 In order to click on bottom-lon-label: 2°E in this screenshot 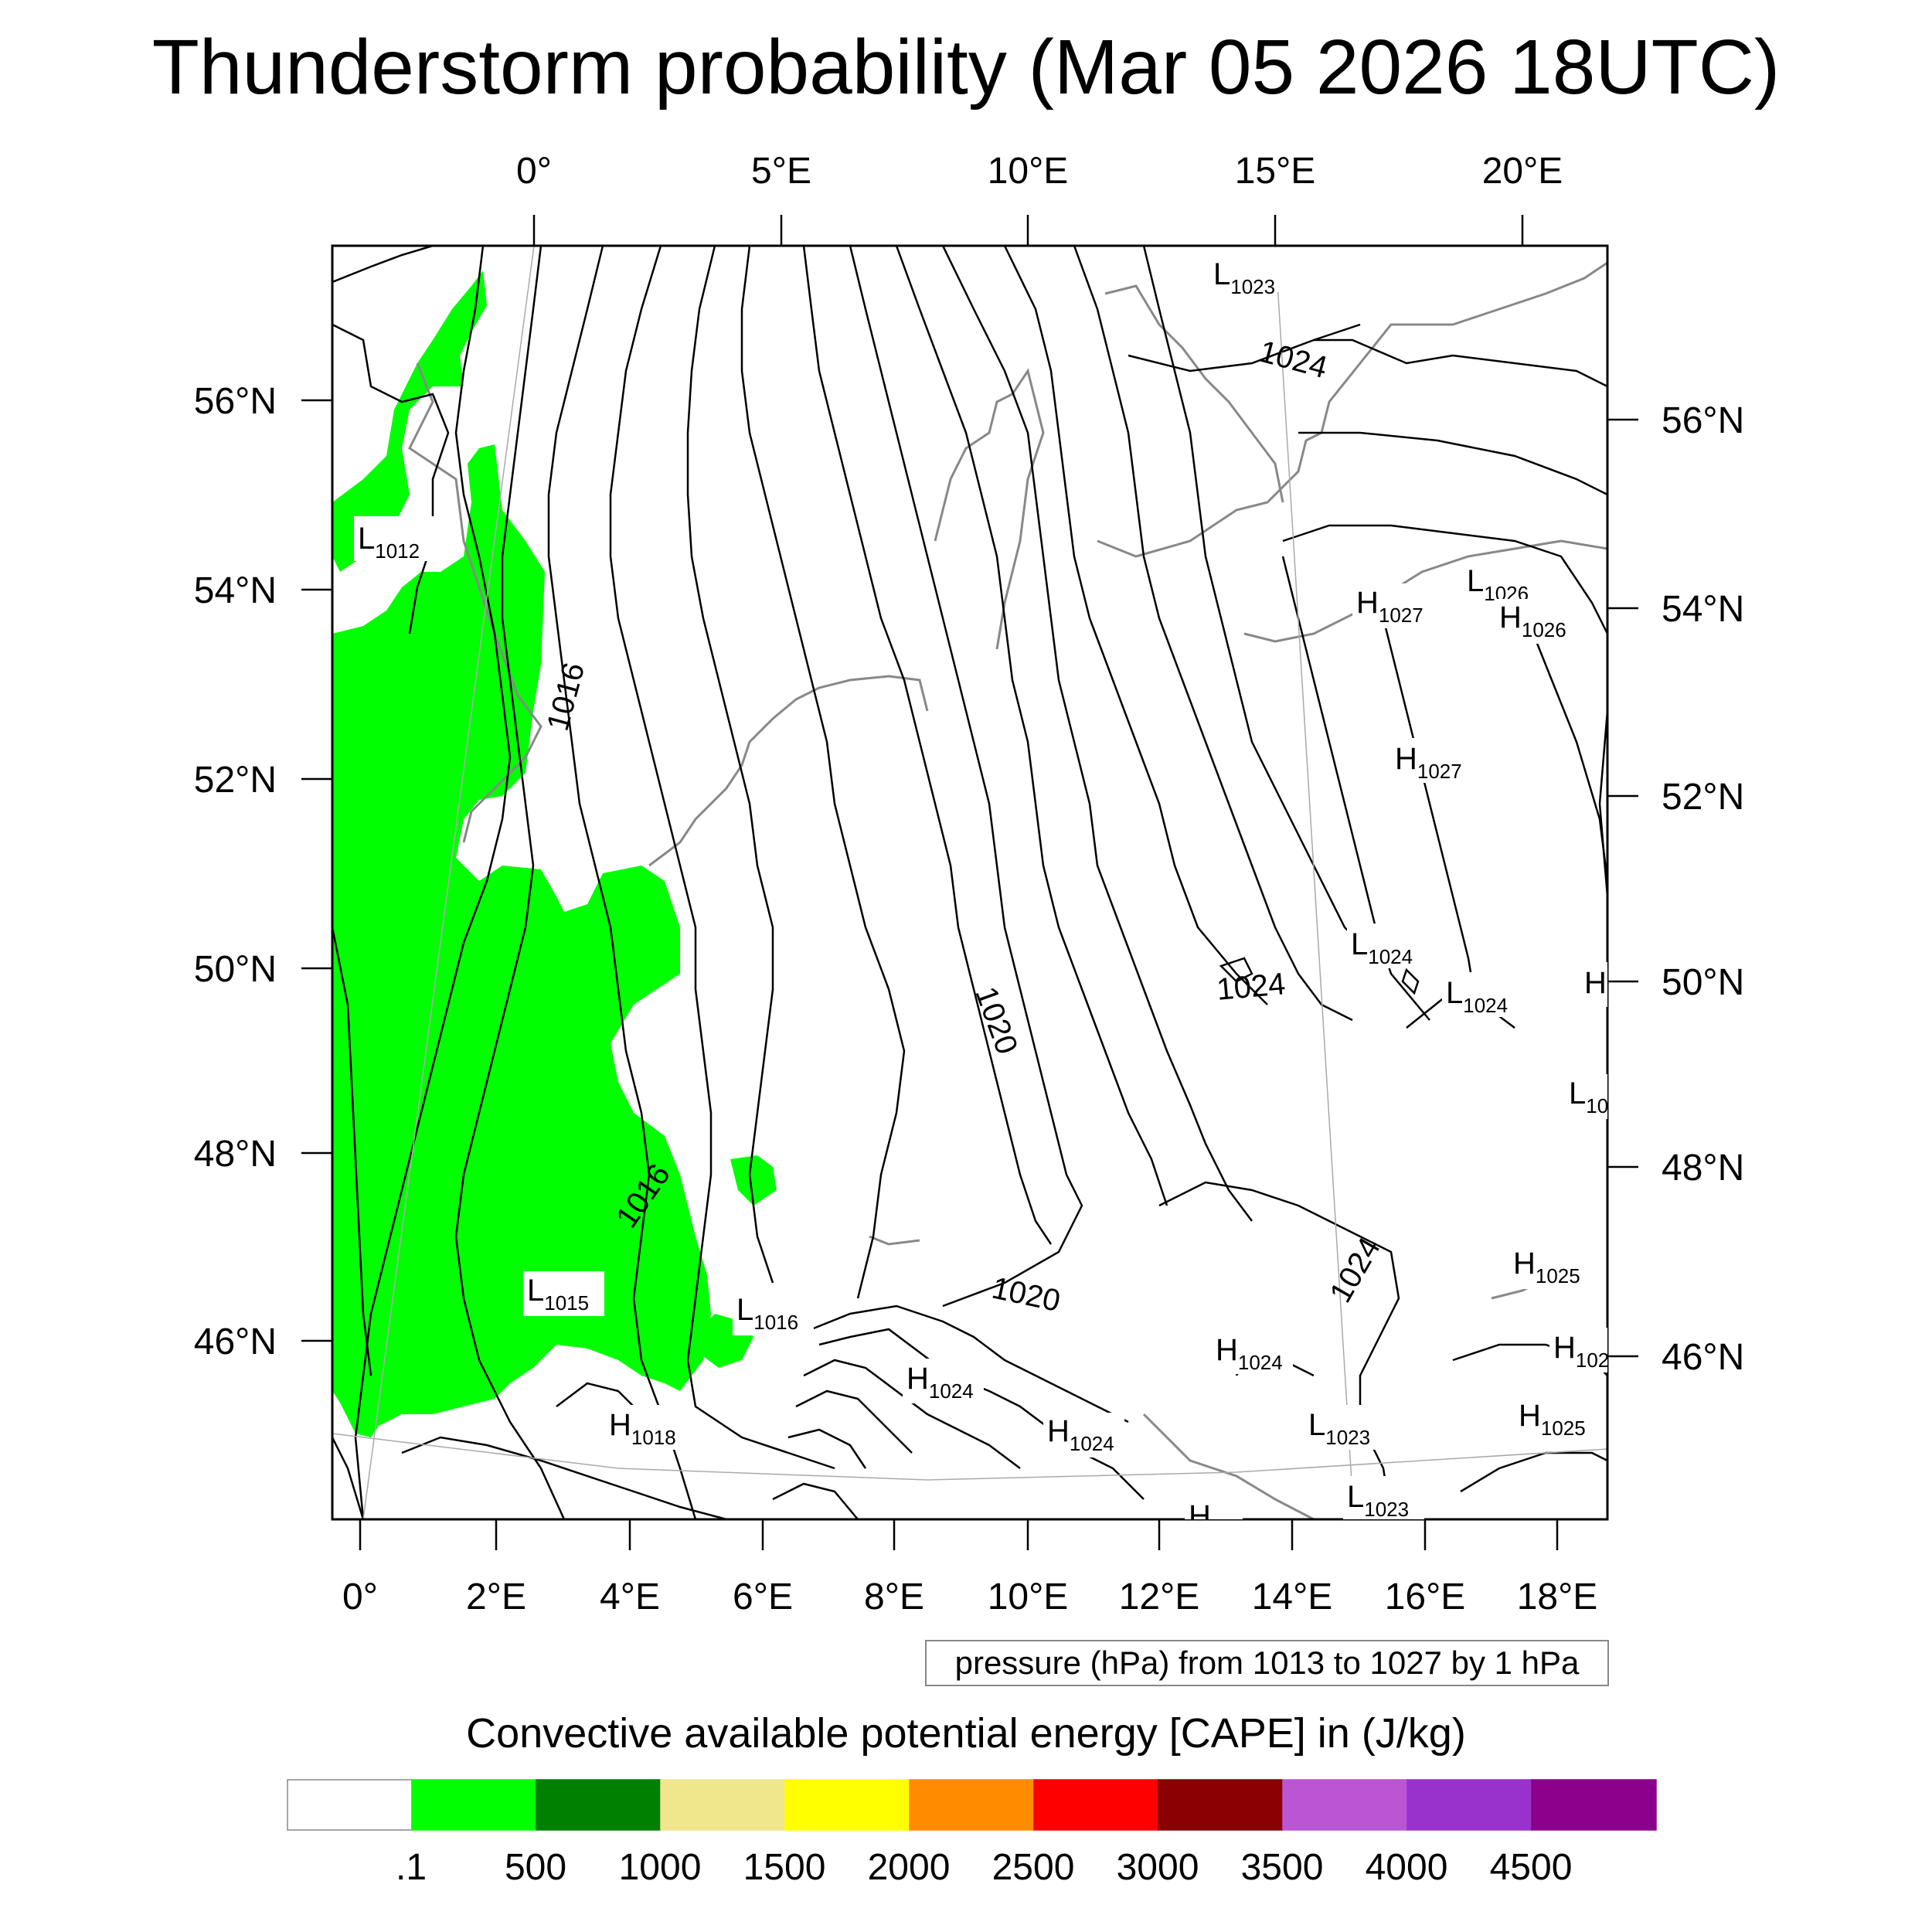, I will do `click(496, 1597)`.